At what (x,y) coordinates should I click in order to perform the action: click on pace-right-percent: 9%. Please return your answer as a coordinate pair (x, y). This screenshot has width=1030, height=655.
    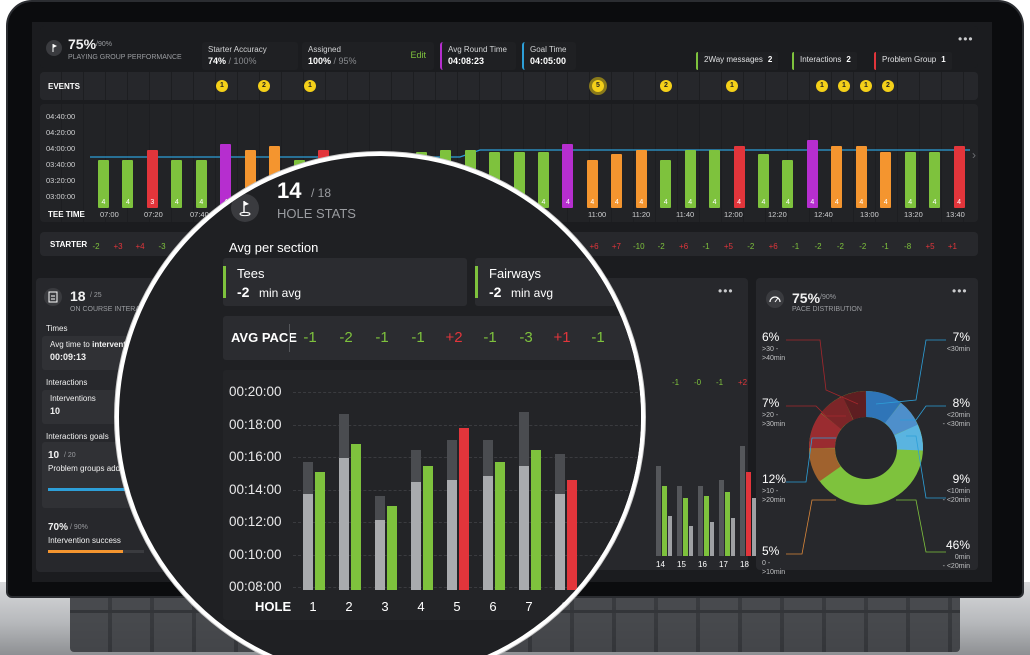
    Looking at the image, I should click on (961, 479).